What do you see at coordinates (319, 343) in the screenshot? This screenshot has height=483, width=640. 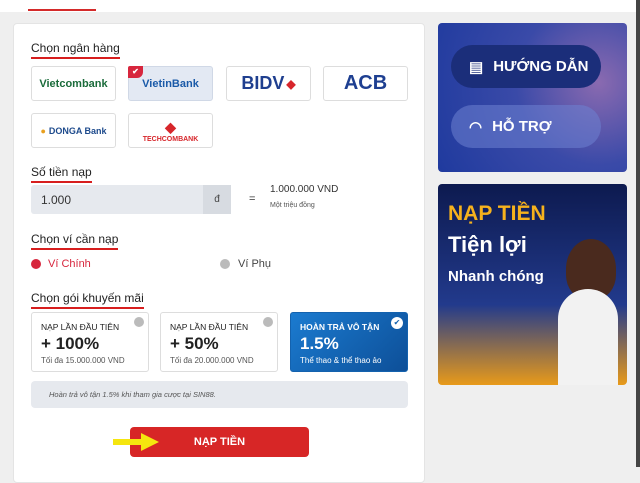 I see `promo-value: 1.5%` at bounding box center [319, 343].